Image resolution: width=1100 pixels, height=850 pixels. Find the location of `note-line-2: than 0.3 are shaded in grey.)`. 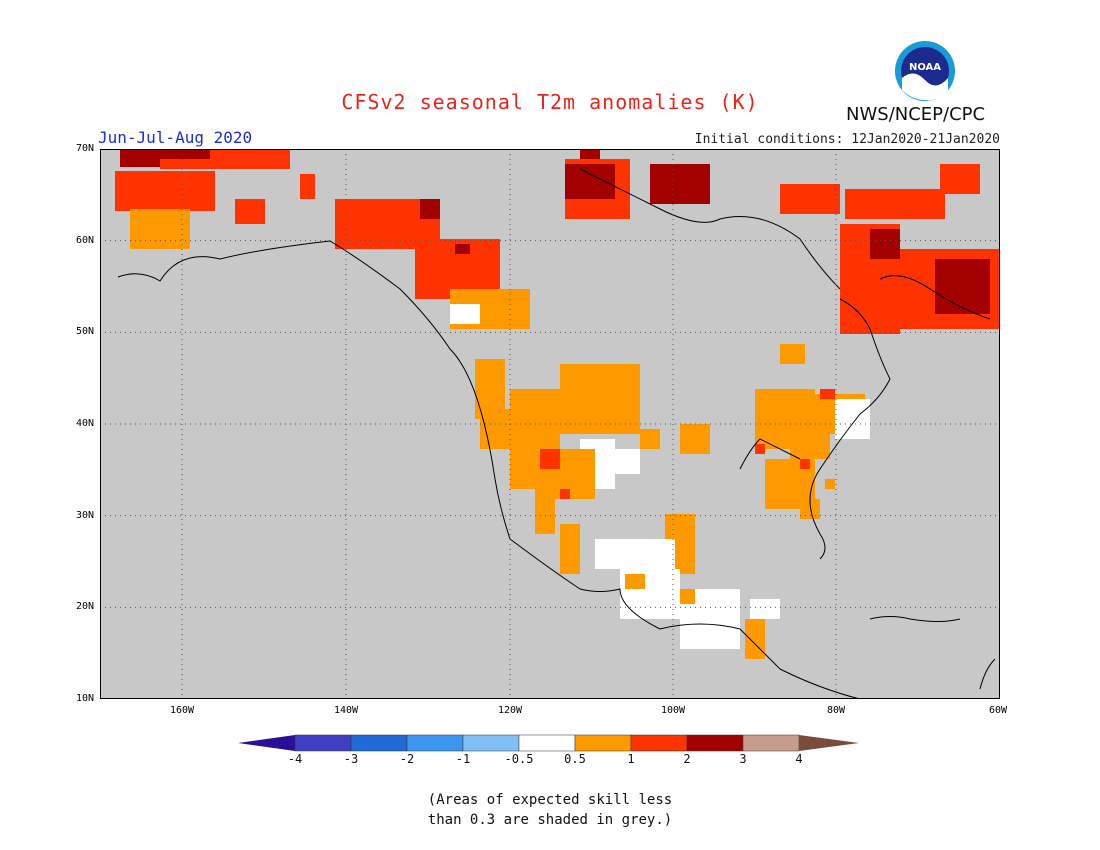

note-line-2: than 0.3 are shaded in grey.) is located at coordinates (550, 820).